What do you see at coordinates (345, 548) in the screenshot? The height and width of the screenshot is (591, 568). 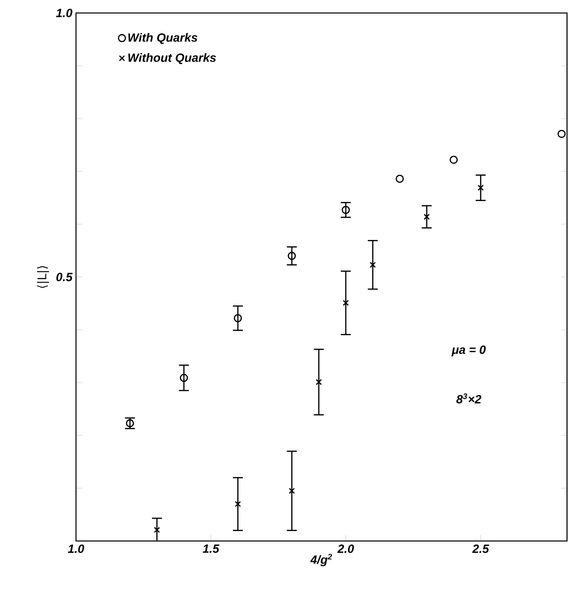 I see `x-tick-label: 2.0` at bounding box center [345, 548].